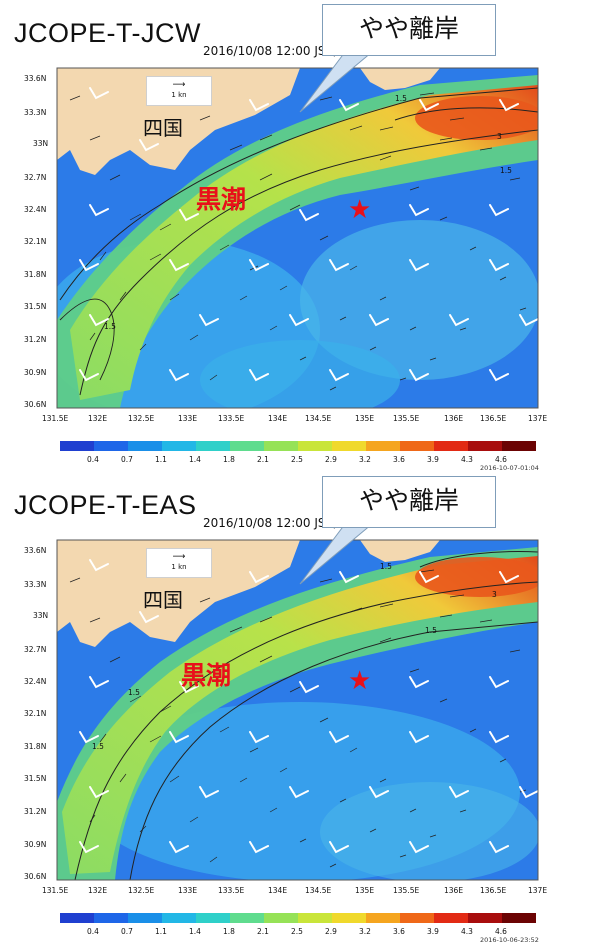 The width and height of the screenshot is (600, 945). What do you see at coordinates (318, 890) in the screenshot?
I see `lon-tick: 134.5E` at bounding box center [318, 890].